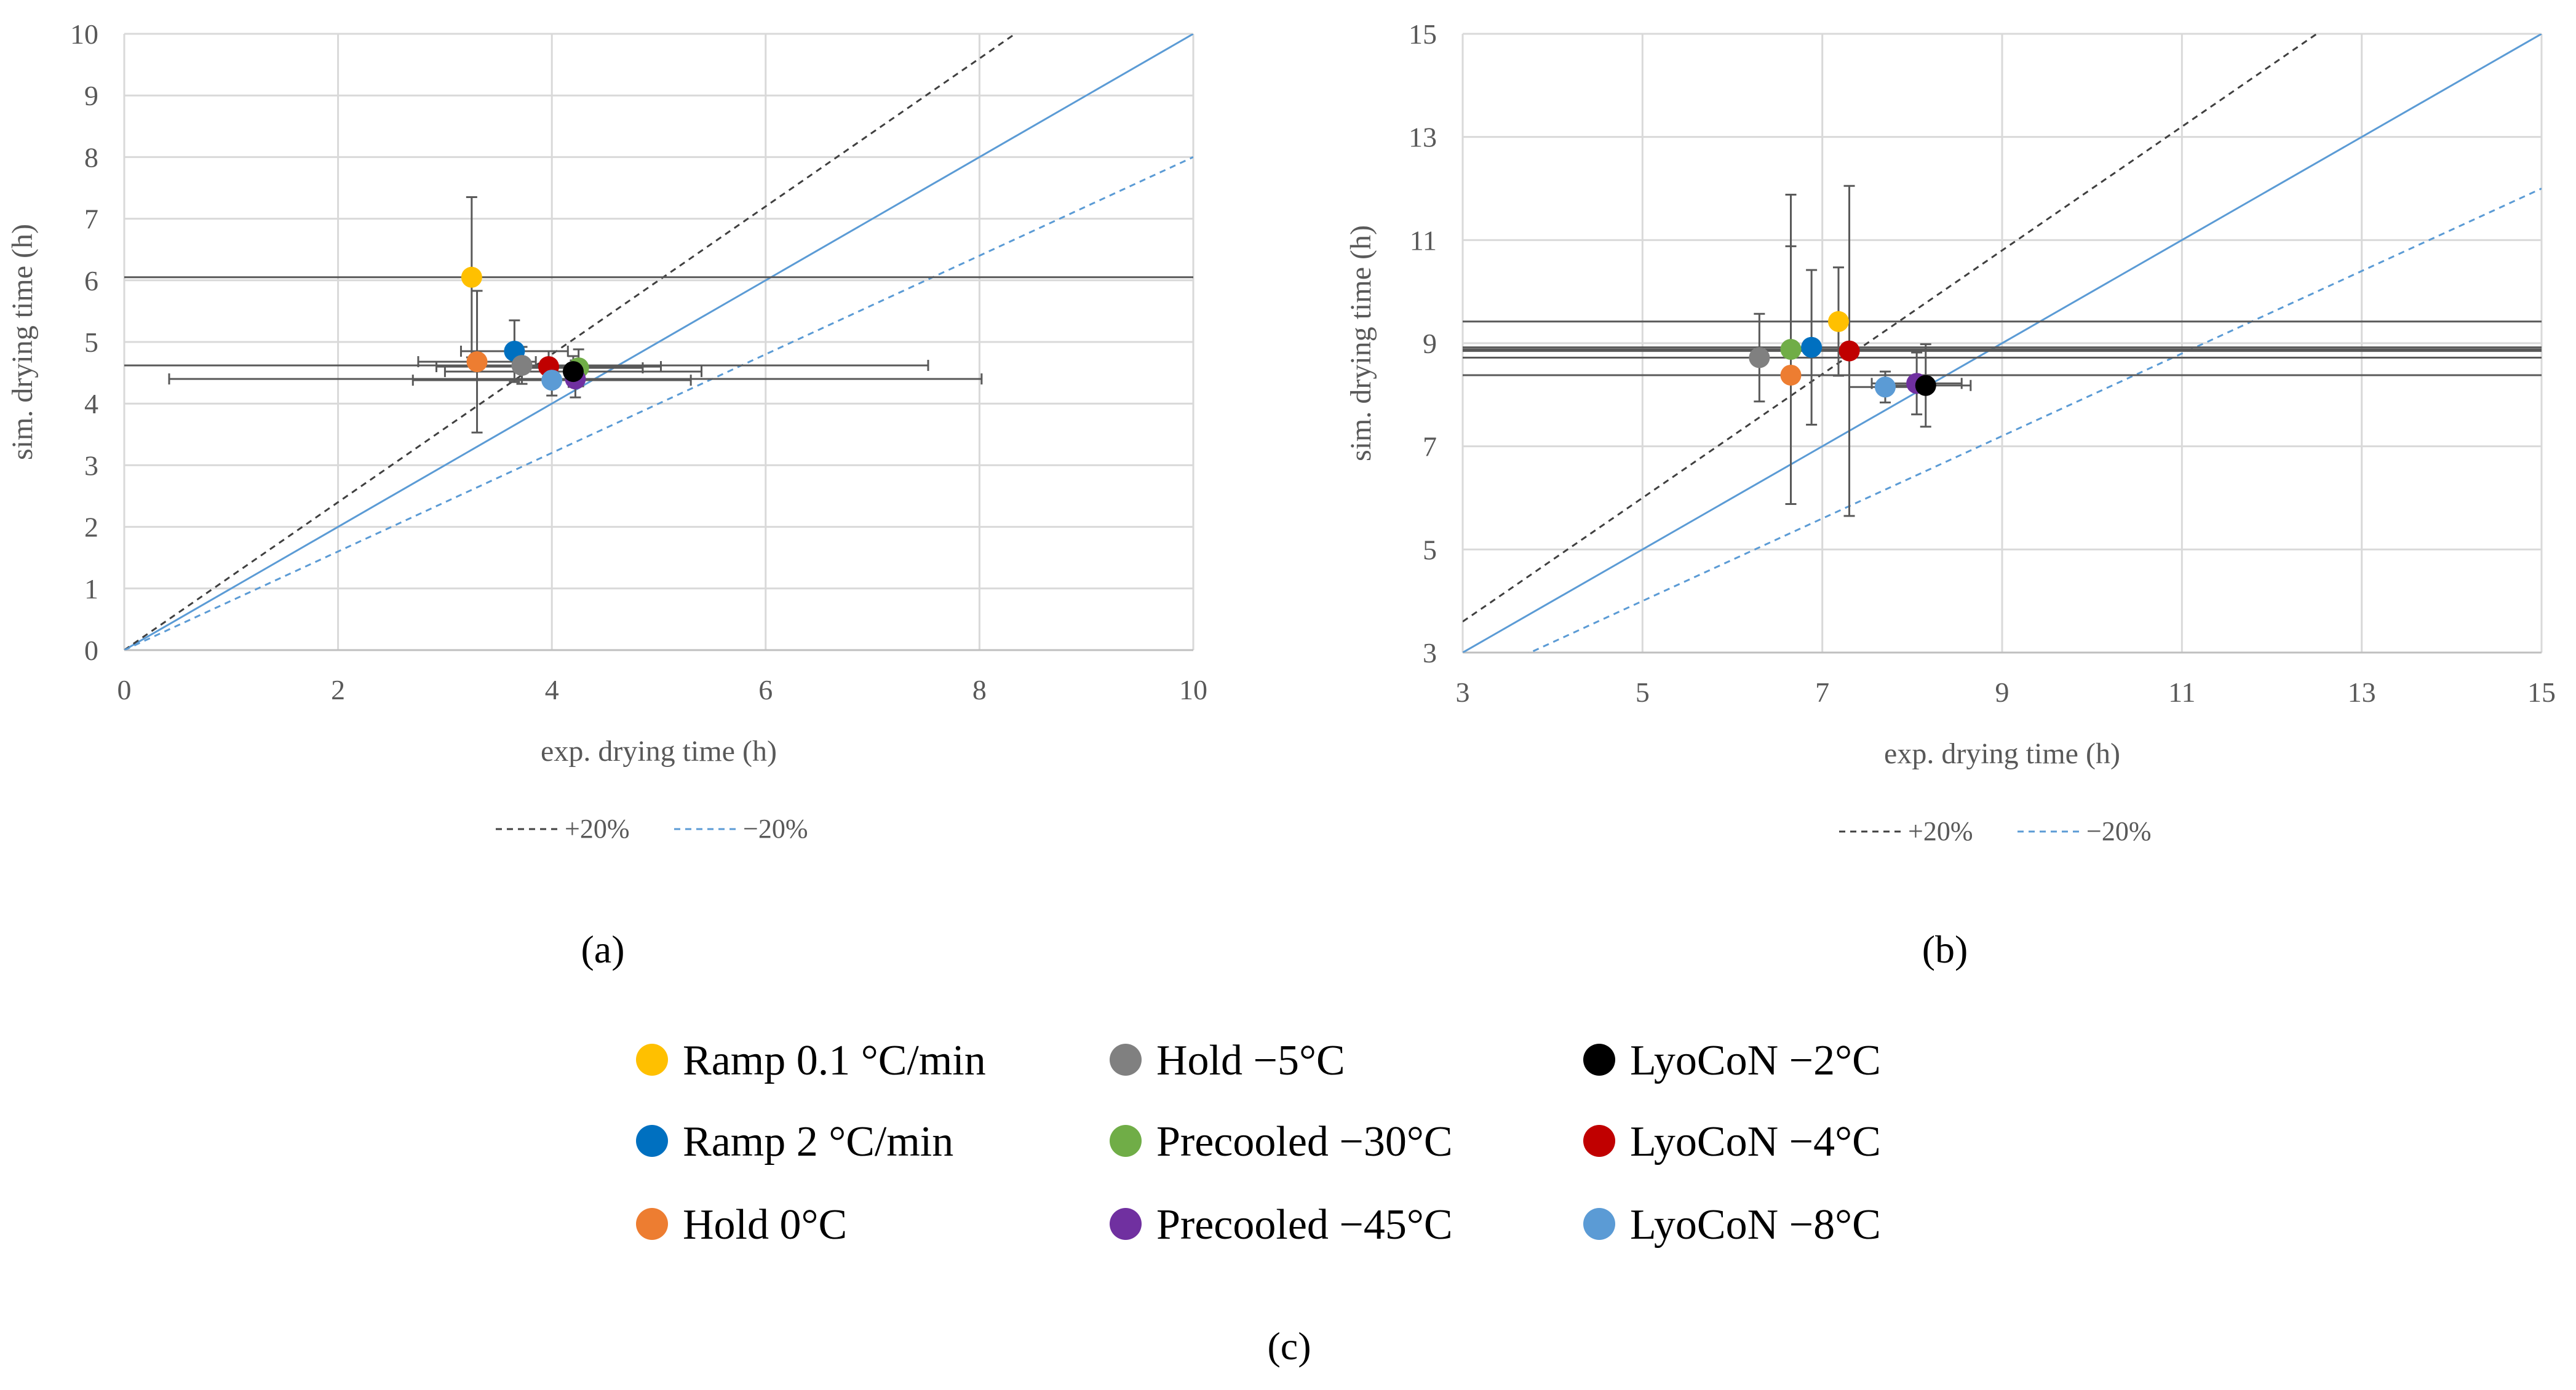 This screenshot has height=1390, width=2576. What do you see at coordinates (602, 949) in the screenshot?
I see `panel-label-a: (a)` at bounding box center [602, 949].